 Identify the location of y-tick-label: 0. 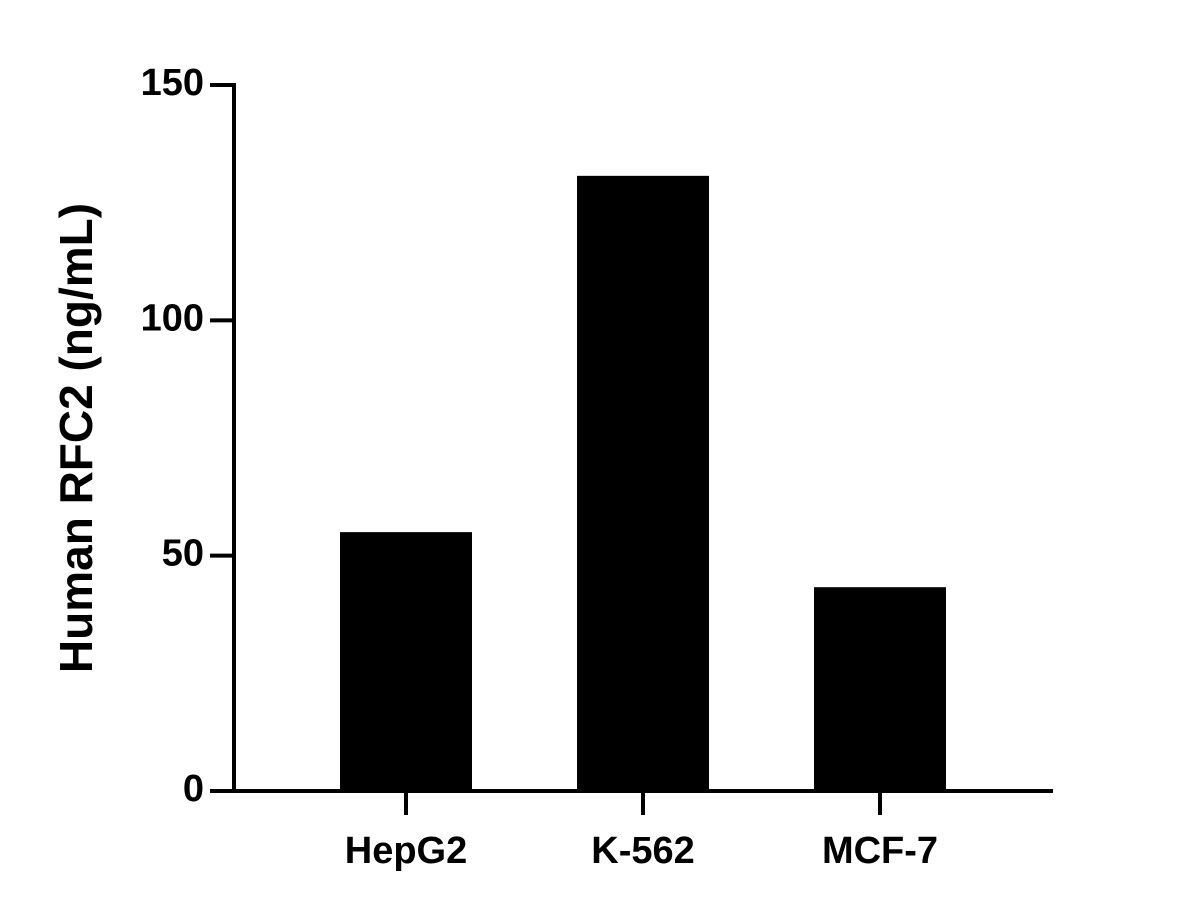
(193, 789).